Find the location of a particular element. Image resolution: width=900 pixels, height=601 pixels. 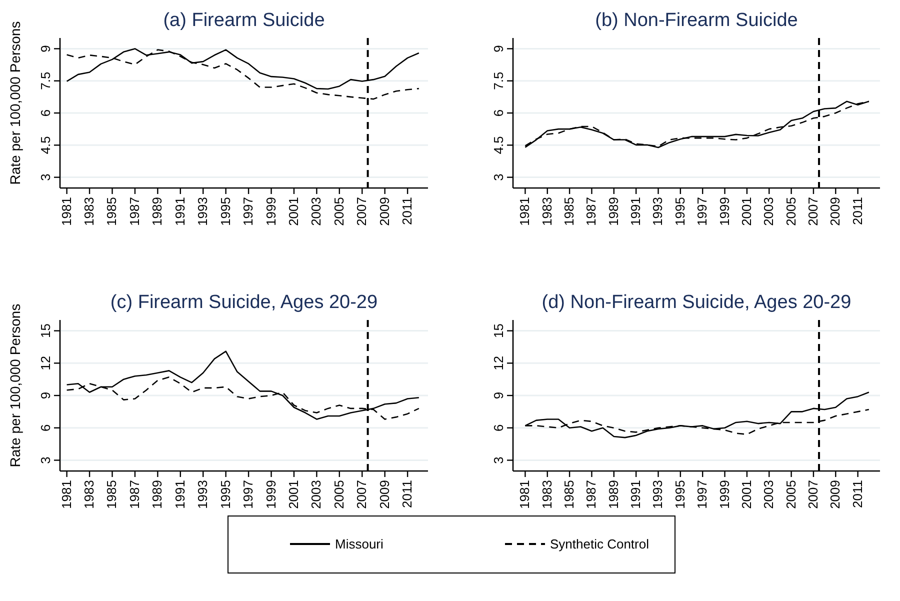

chart-title: (a) Firearm Suicide is located at coordinates (244, 20).